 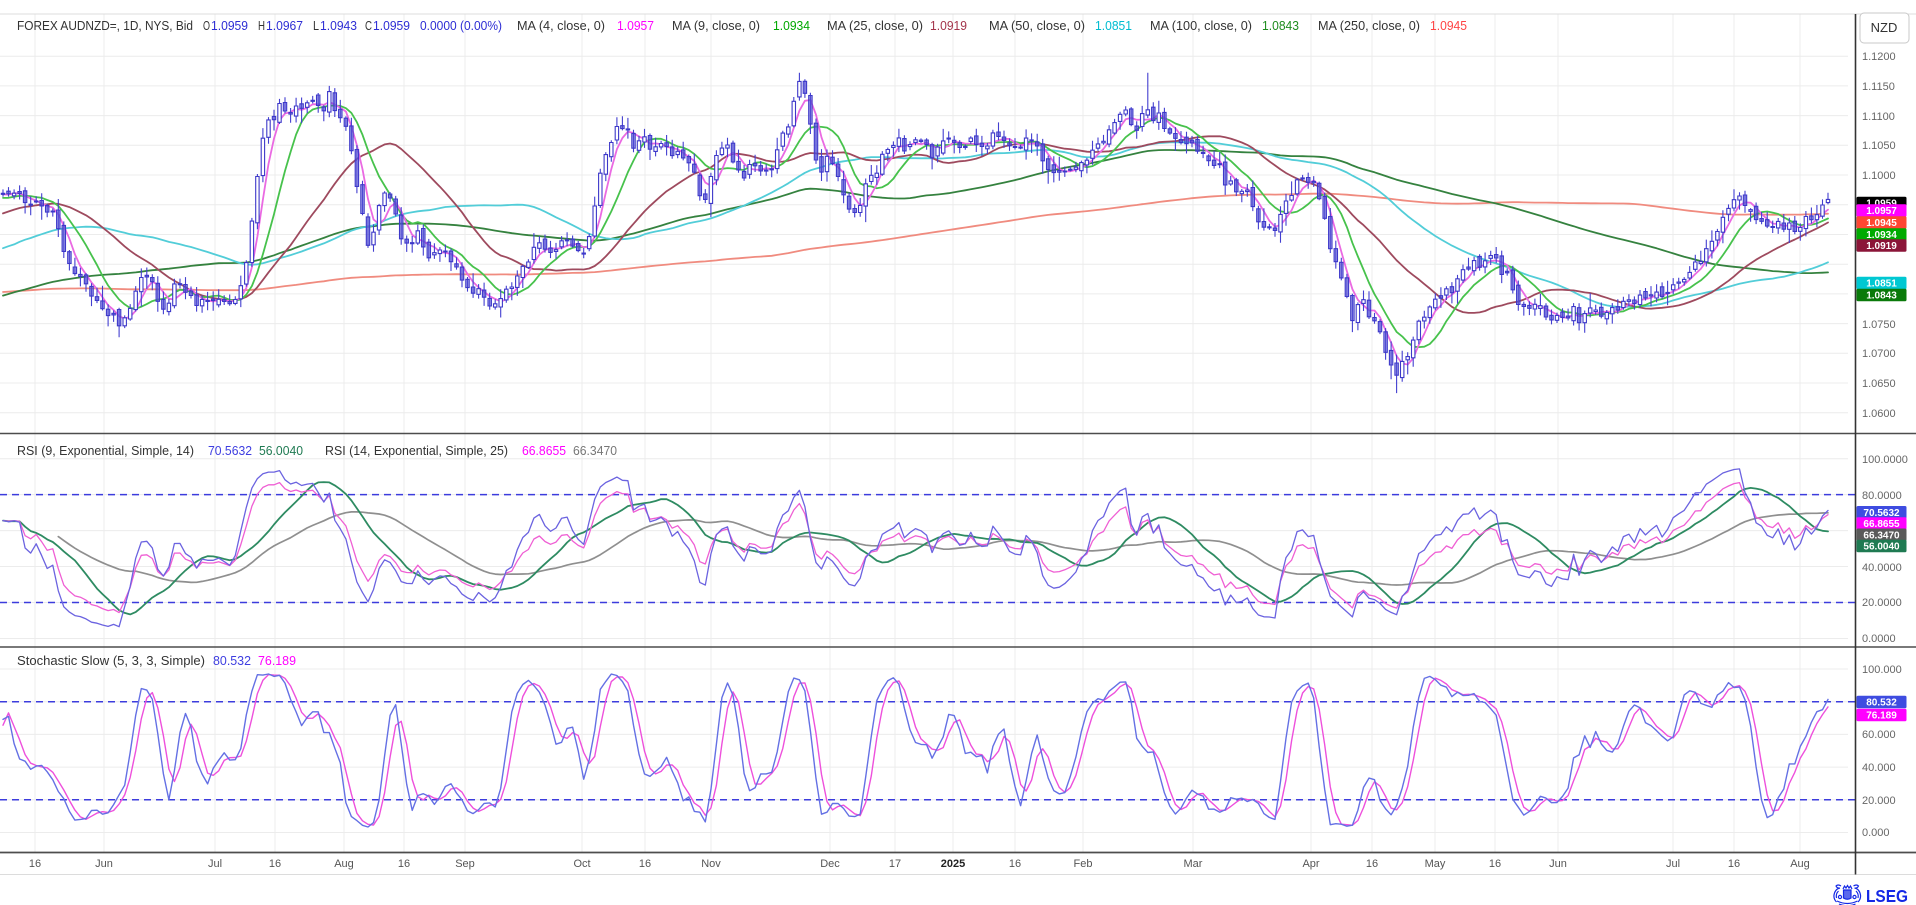 I want to click on svg-text: 17, so click(x=895, y=864).